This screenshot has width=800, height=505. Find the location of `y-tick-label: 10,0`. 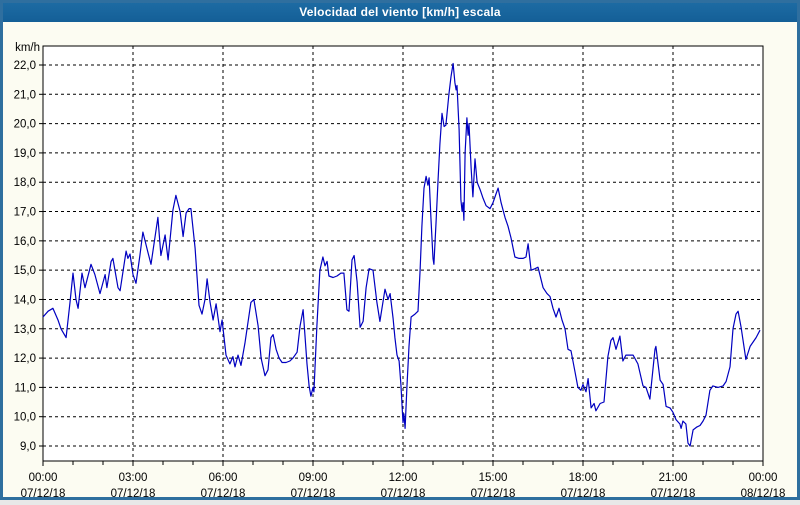

y-tick-label: 10,0 is located at coordinates (25, 418).